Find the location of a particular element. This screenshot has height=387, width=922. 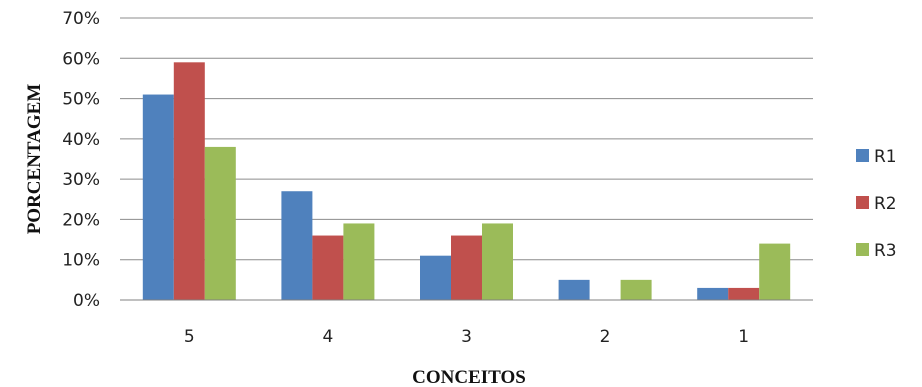

y-tick-label: 10% is located at coordinates (81, 261).